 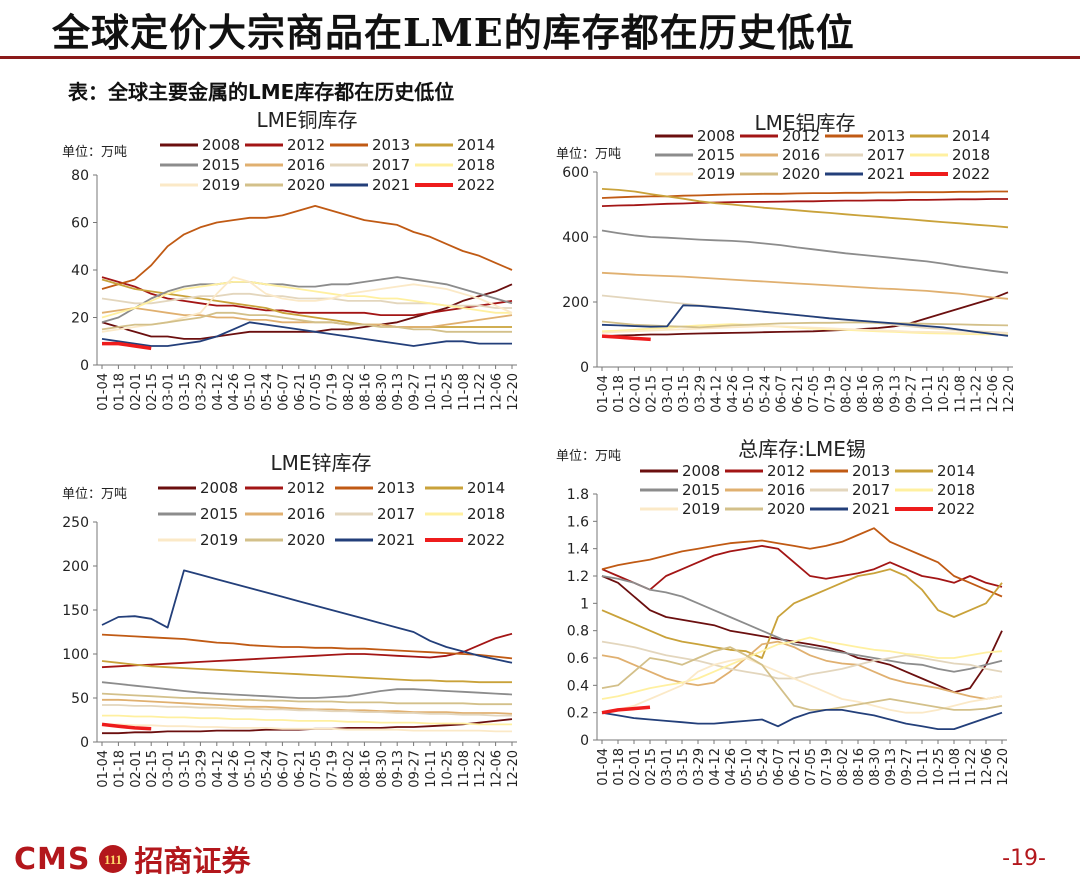 What do you see at coordinates (847, 394) in the screenshot?
I see `x-tick-label: 08-02` at bounding box center [847, 394].